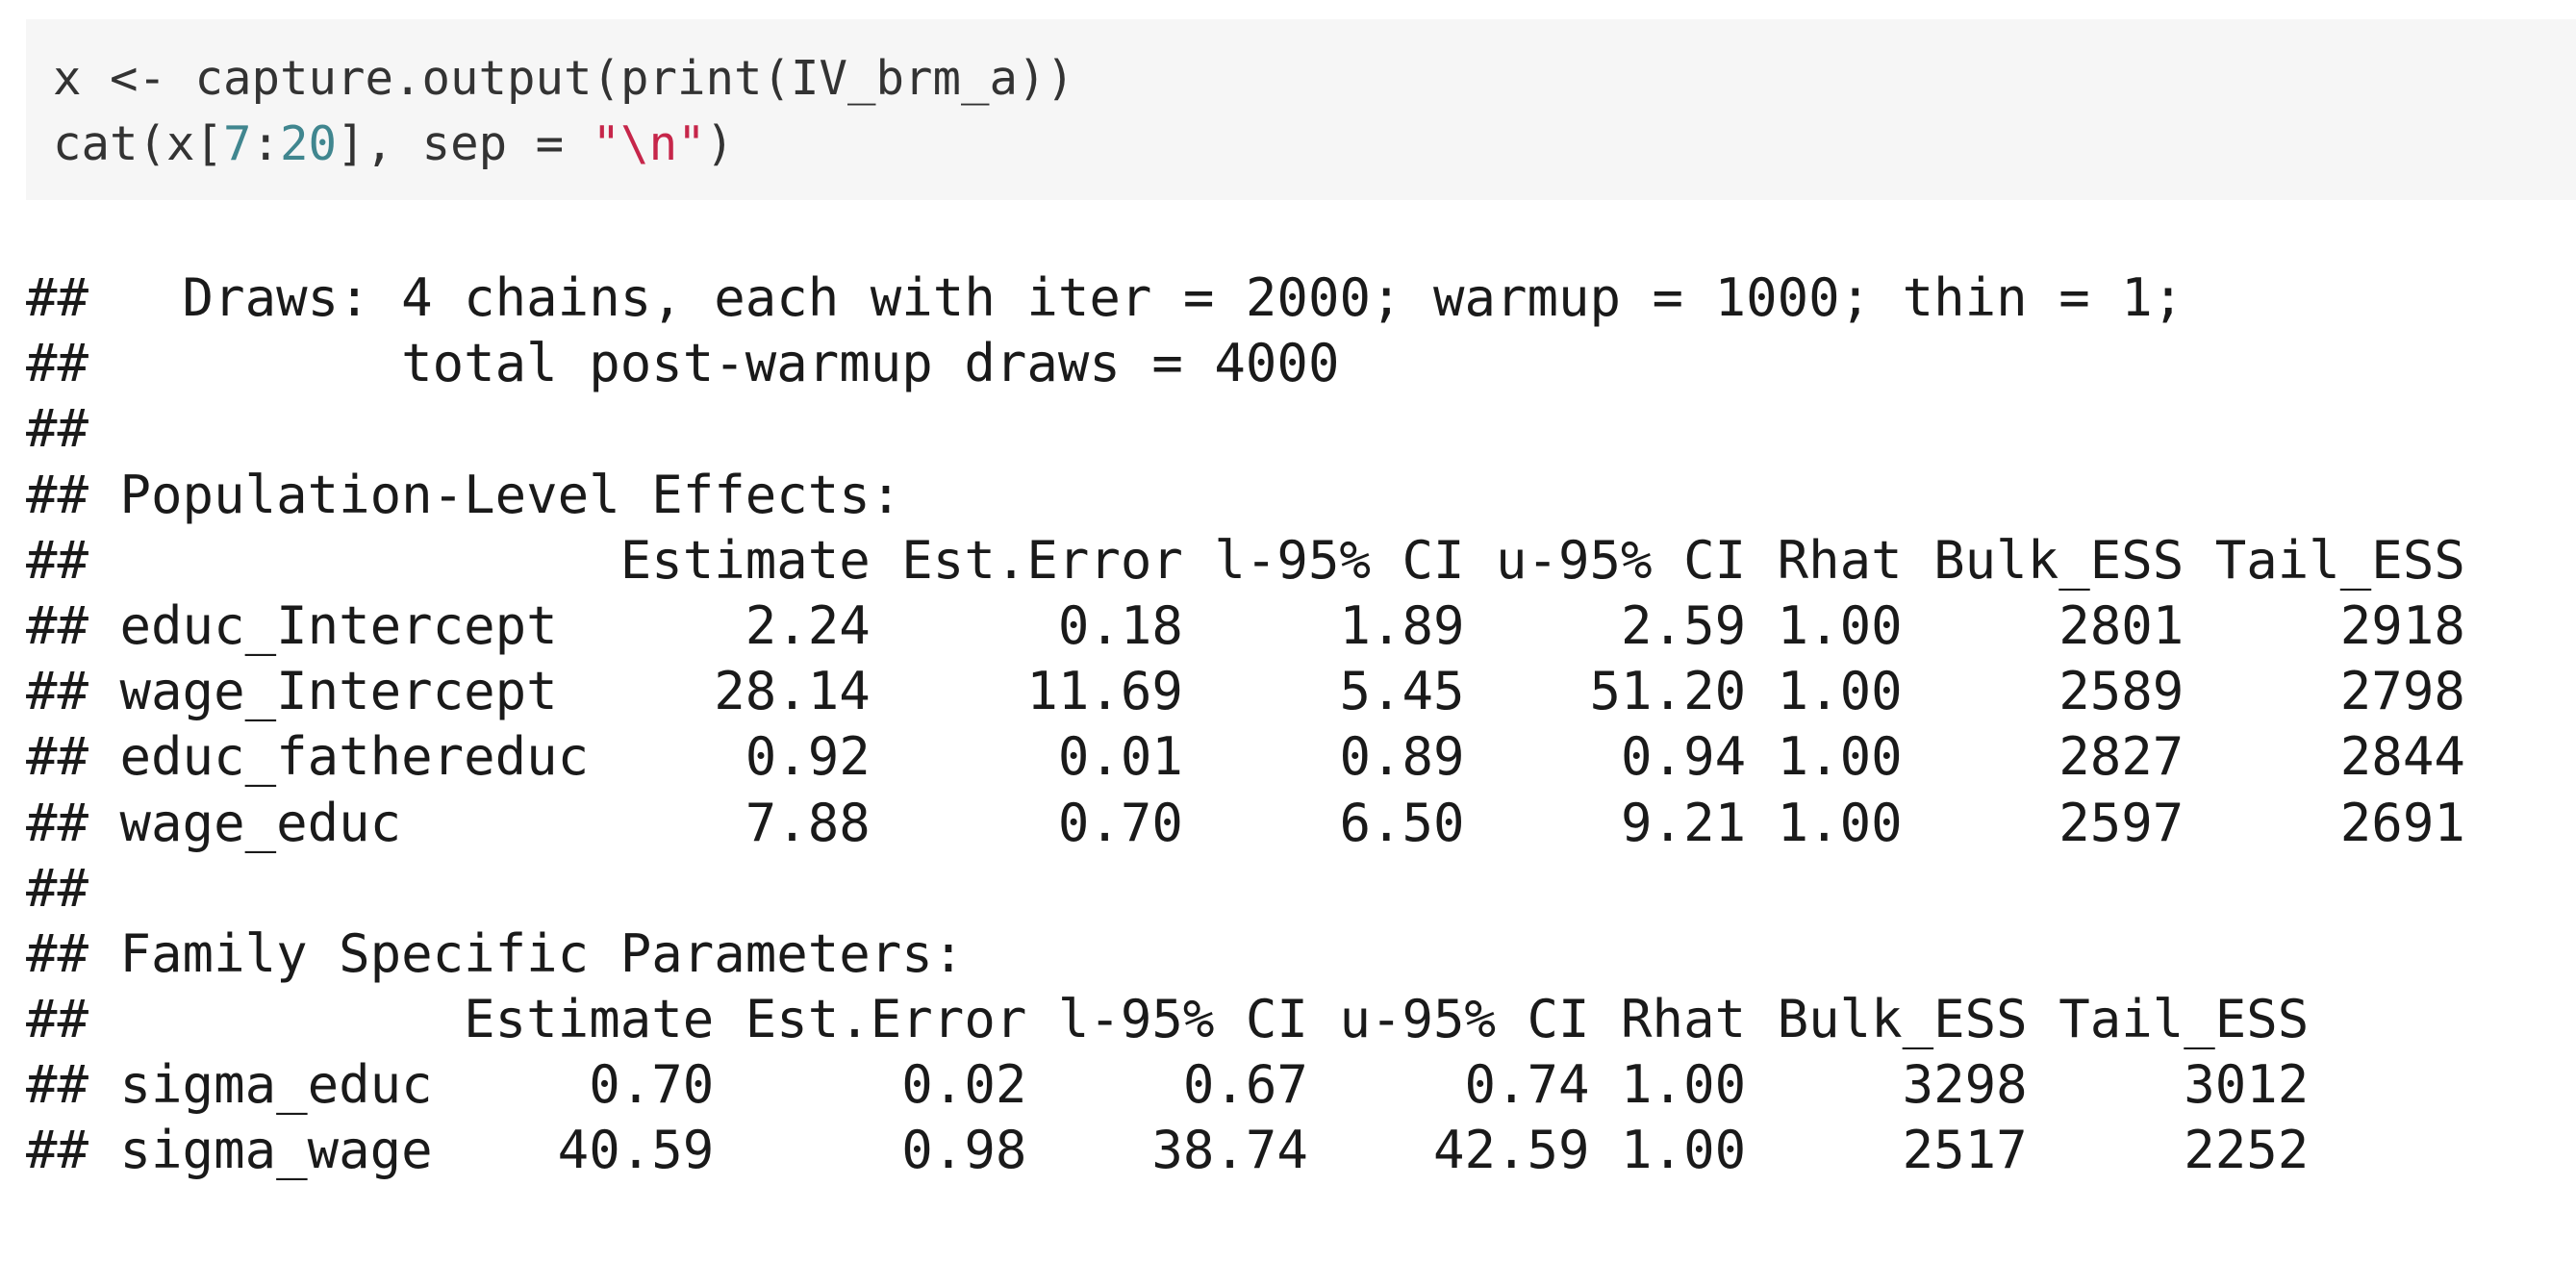 Image resolution: width=2576 pixels, height=1262 pixels. Describe the element at coordinates (138, 143) in the screenshot. I see `code-token: cat(x[` at that location.